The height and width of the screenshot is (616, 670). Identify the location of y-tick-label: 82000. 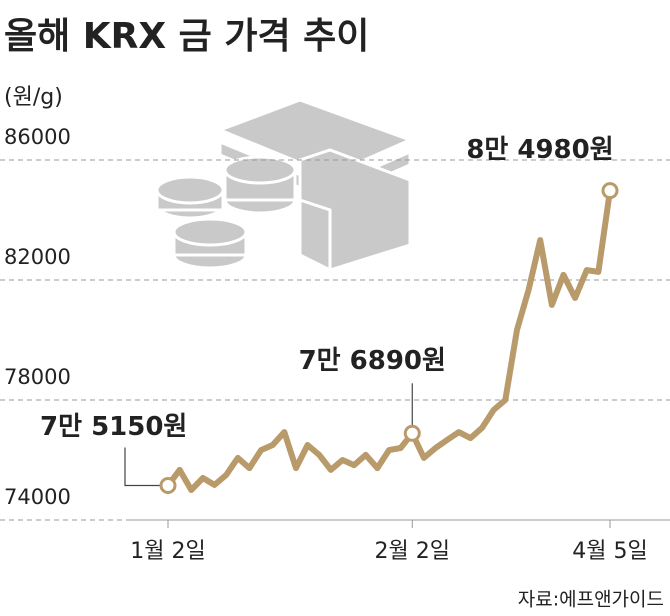
(37, 257).